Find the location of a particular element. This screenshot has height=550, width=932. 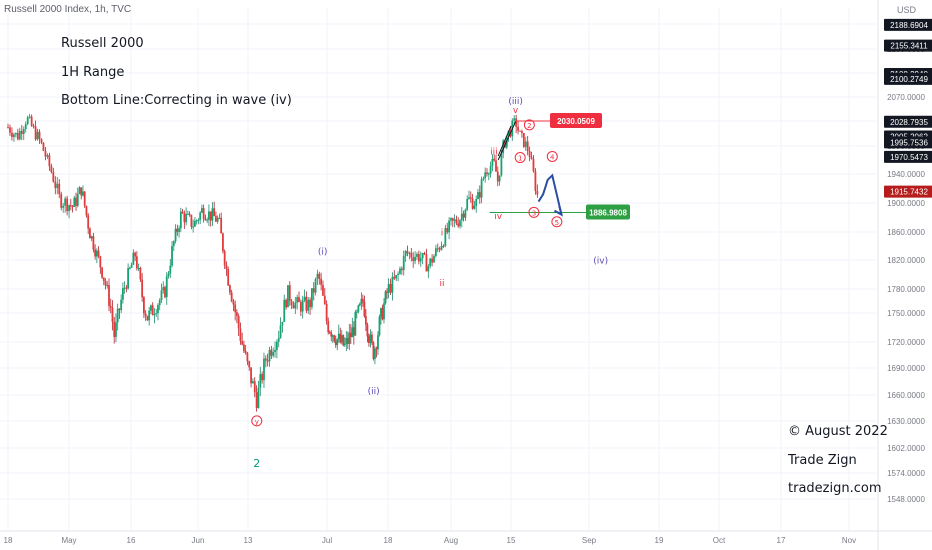

wave-label: ii is located at coordinates (441, 284).